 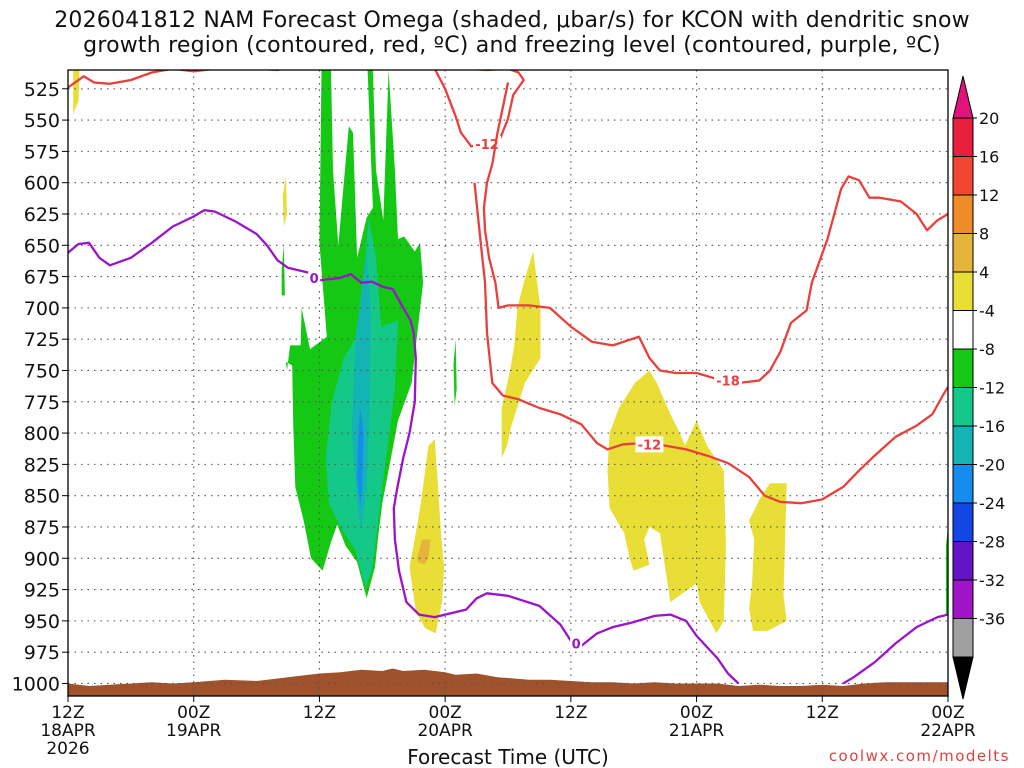 What do you see at coordinates (445, 731) in the screenshot?
I see `x-tick-date-36: 20APR` at bounding box center [445, 731].